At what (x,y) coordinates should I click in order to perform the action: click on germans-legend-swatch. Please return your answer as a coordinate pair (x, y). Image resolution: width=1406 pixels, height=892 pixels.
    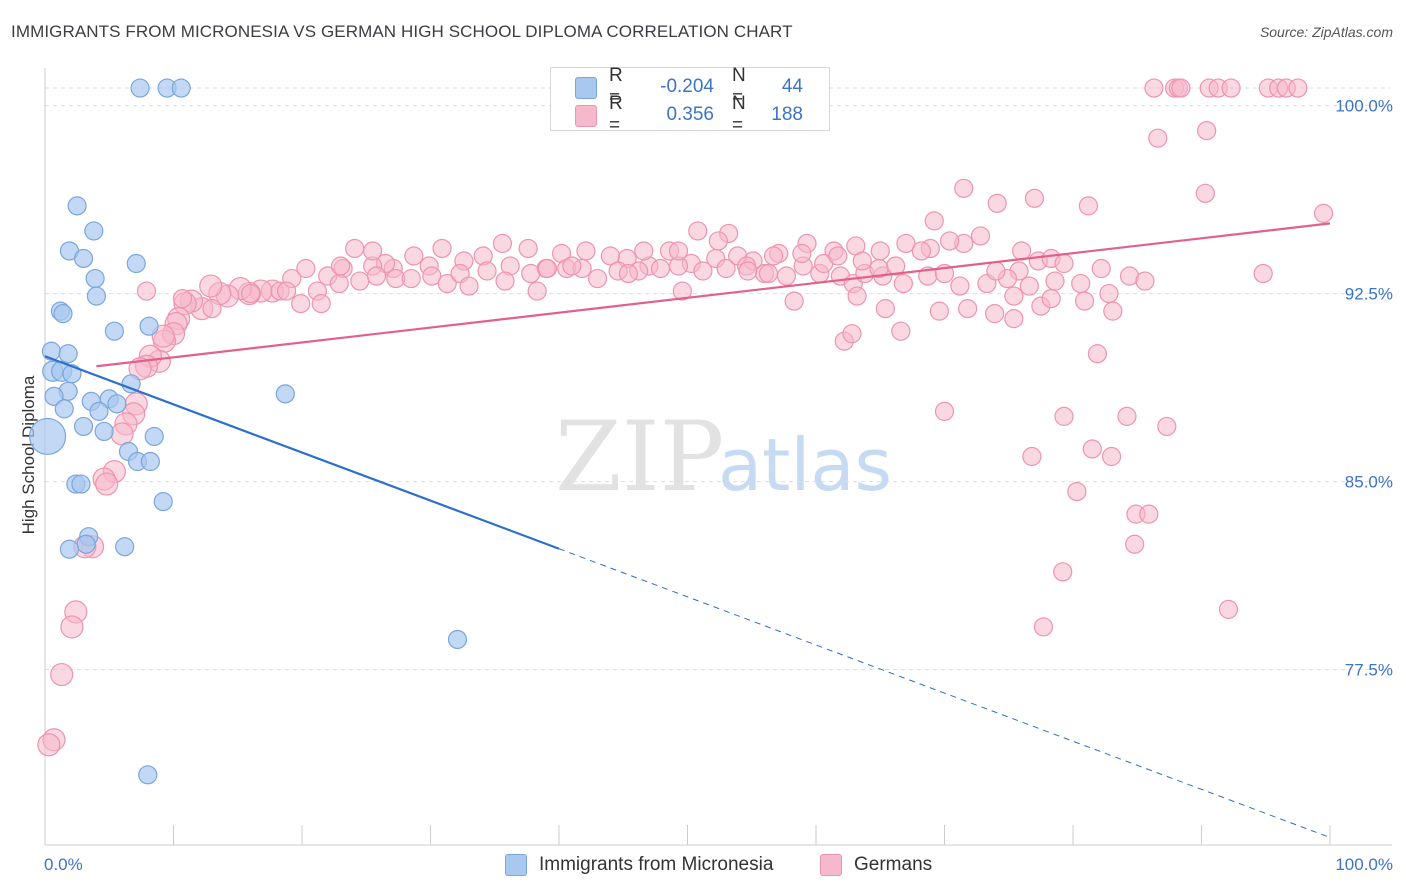
    Looking at the image, I should click on (831, 865).